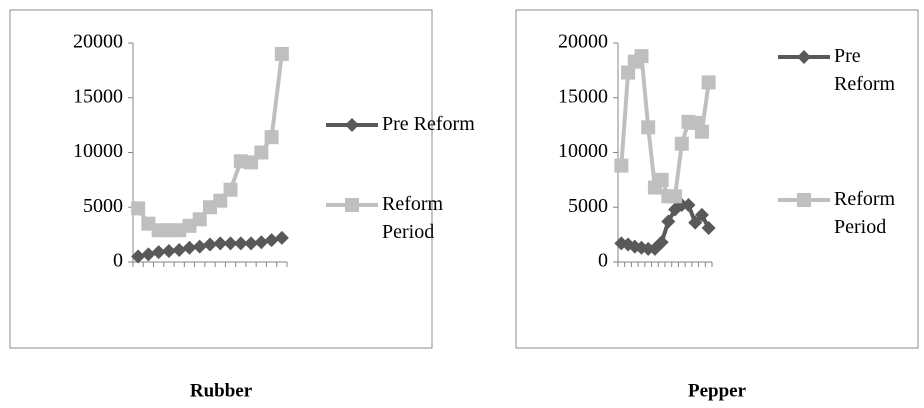 The image size is (924, 408). What do you see at coordinates (221, 390) in the screenshot?
I see `chart-title: Rubber` at bounding box center [221, 390].